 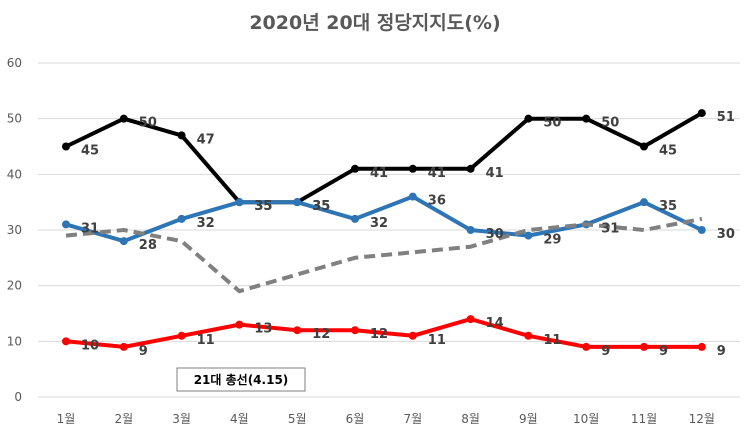 I want to click on x-tick-label: 3월, so click(x=181, y=419).